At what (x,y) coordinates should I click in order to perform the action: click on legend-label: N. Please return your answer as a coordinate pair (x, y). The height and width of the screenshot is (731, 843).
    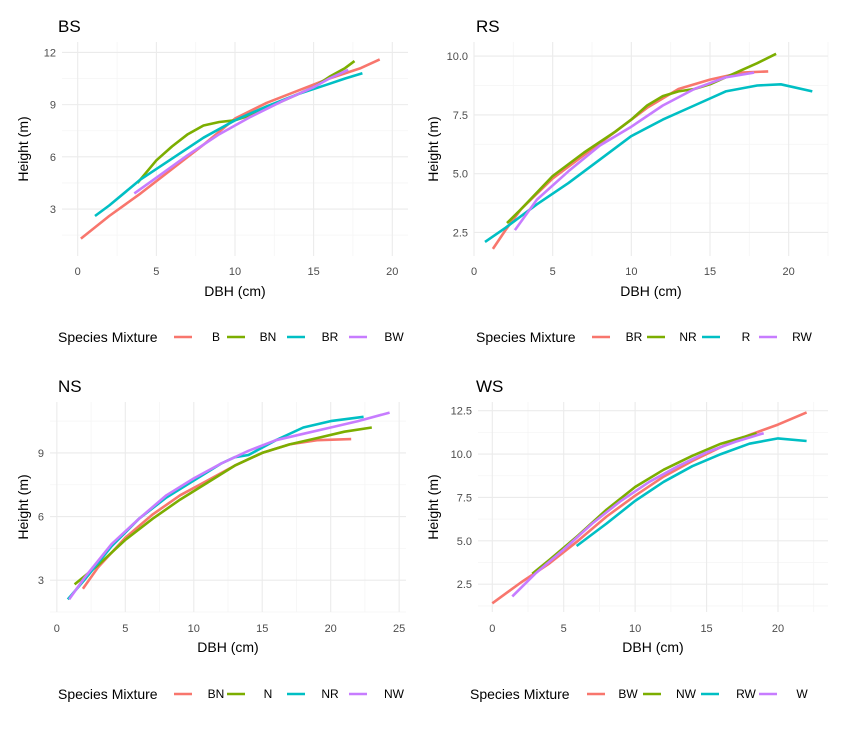
    Looking at the image, I should click on (268, 694).